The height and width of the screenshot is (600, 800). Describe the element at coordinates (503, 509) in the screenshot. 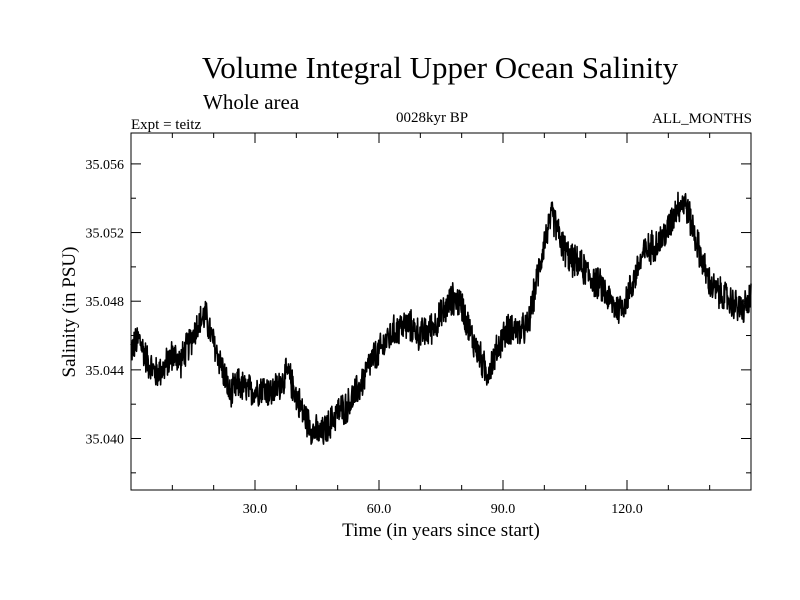

I see `x-tick-label: 90.0` at that location.